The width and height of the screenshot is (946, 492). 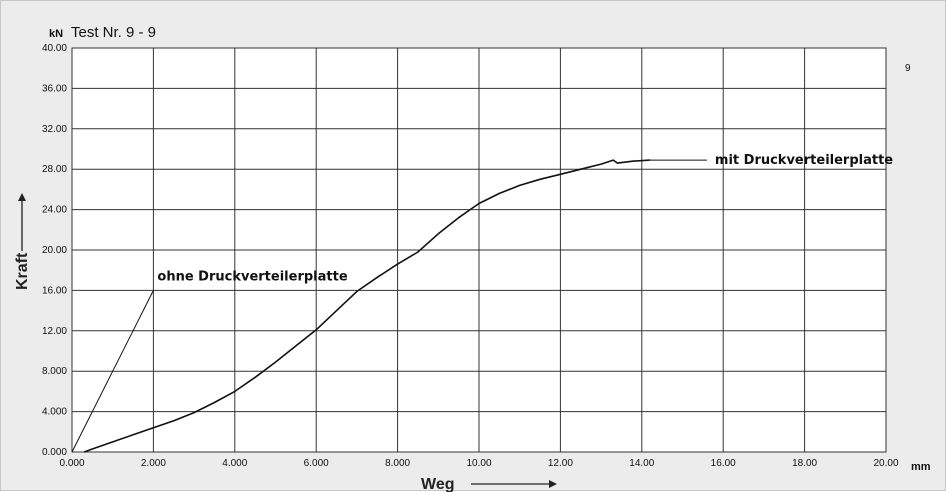 What do you see at coordinates (54, 88) in the screenshot?
I see `y-tick-label: 36.00` at bounding box center [54, 88].